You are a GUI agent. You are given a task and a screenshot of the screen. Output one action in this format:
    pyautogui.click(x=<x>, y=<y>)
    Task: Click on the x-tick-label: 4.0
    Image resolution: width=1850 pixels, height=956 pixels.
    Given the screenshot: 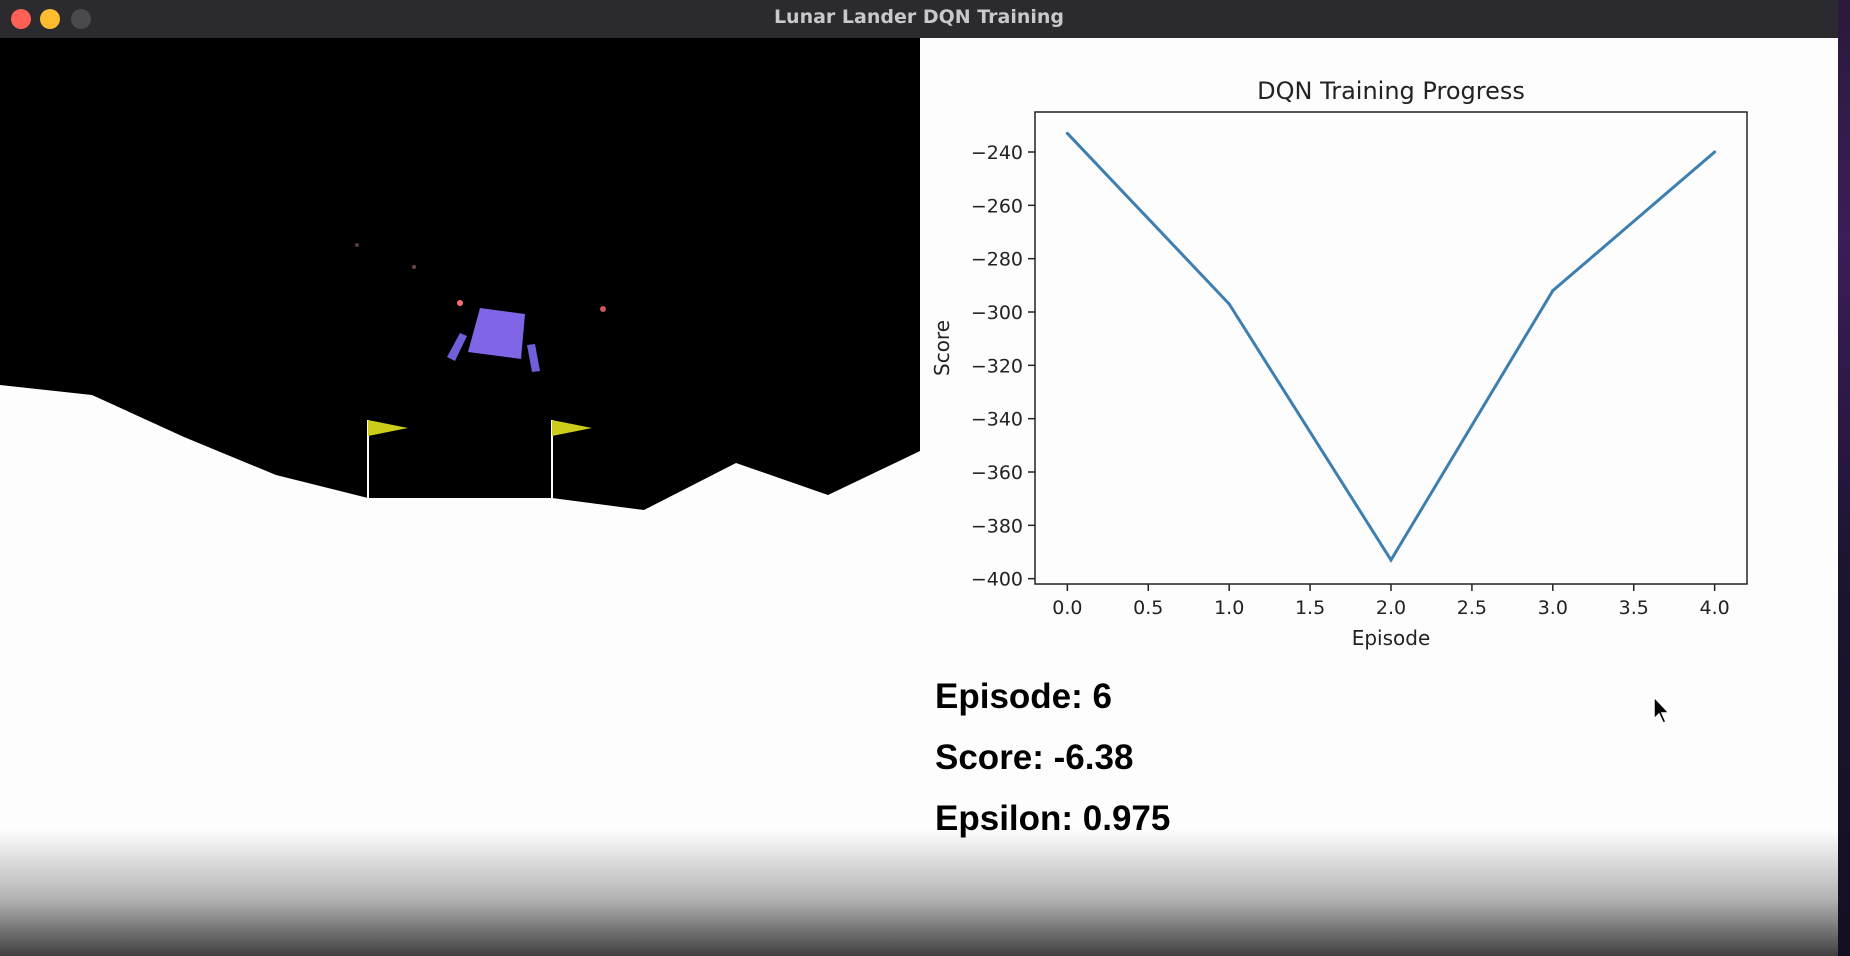 What is the action you would take?
    pyautogui.click(x=1715, y=608)
    